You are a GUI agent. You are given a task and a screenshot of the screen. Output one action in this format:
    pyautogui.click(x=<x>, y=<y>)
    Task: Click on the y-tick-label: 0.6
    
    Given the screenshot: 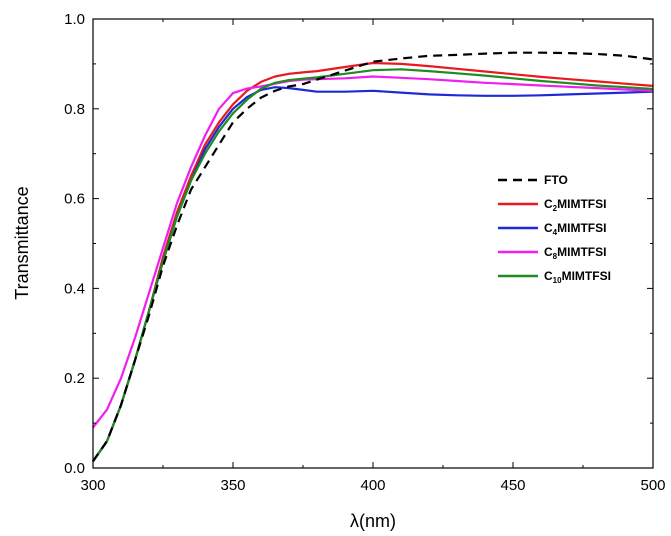 What is the action you would take?
    pyautogui.click(x=74, y=199)
    